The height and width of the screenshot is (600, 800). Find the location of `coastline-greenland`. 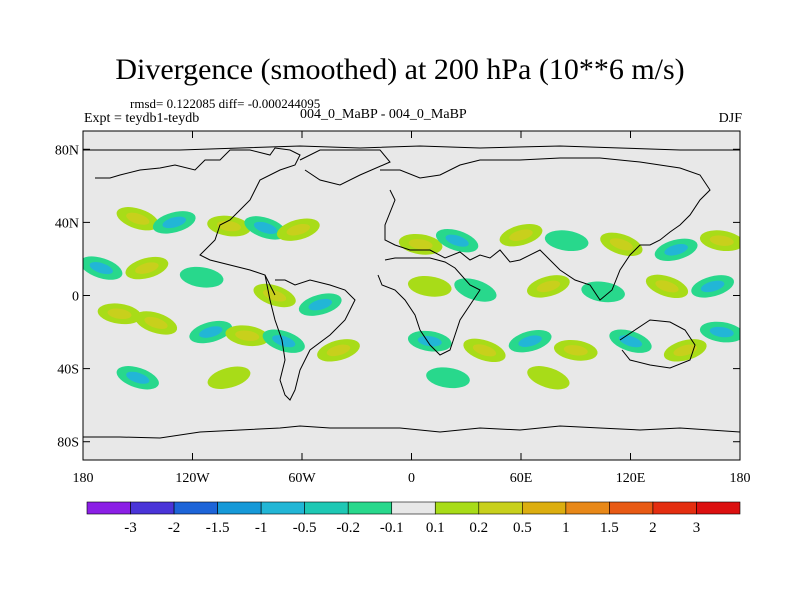

coastline-greenland is located at coordinates (345, 167).